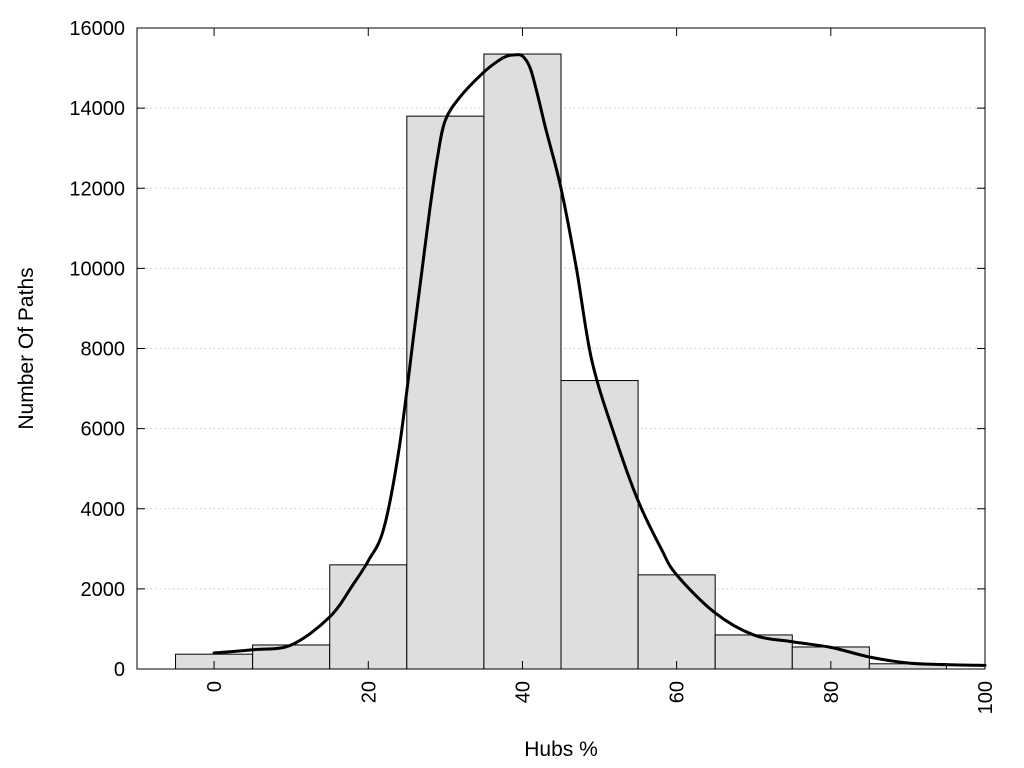  Describe the element at coordinates (97, 29) in the screenshot. I see `y-tick-label: 16000` at that location.